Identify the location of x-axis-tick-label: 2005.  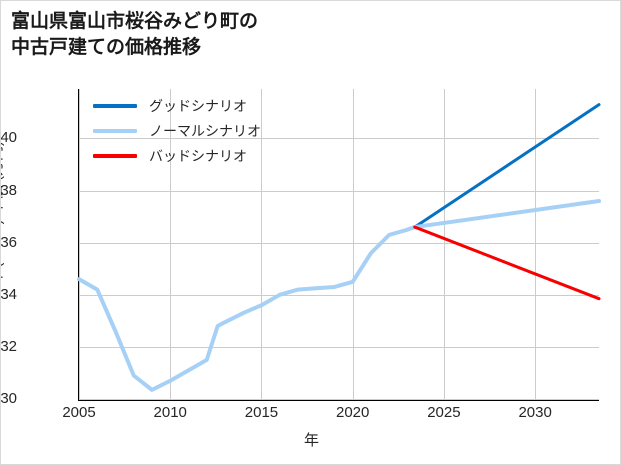
(79, 412).